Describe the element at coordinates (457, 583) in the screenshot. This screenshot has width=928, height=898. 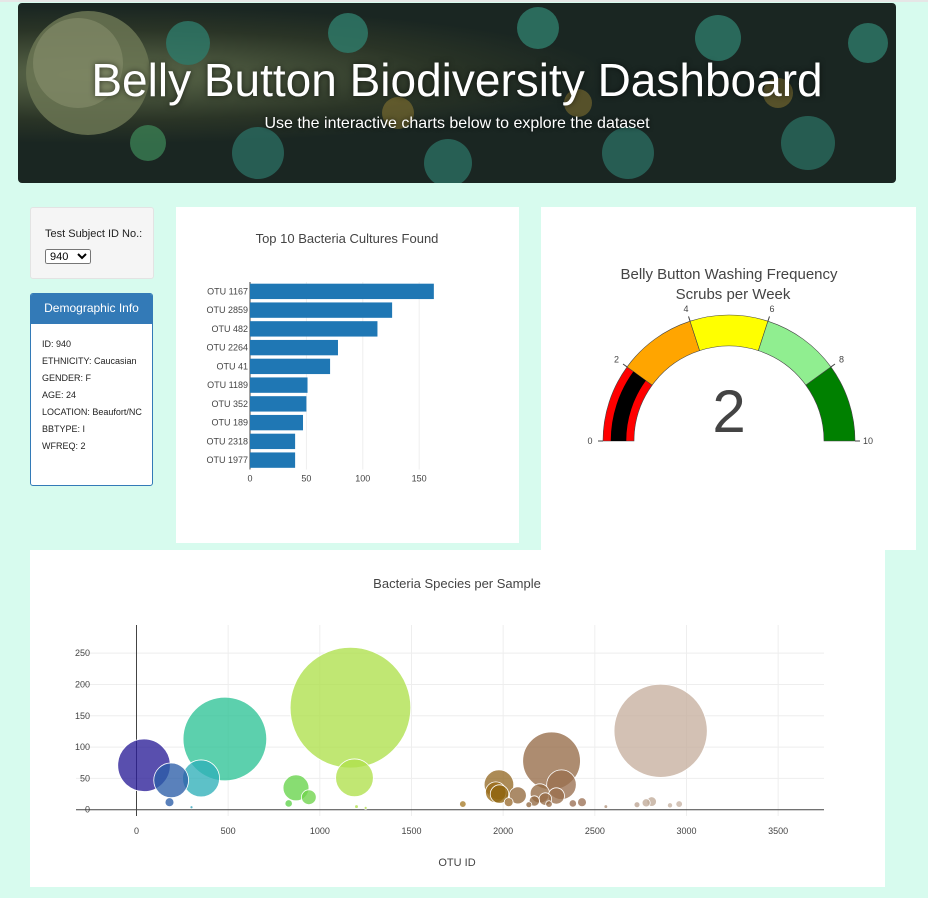
I see `bubble-chart-title: Bacteria Species per Sample` at that location.